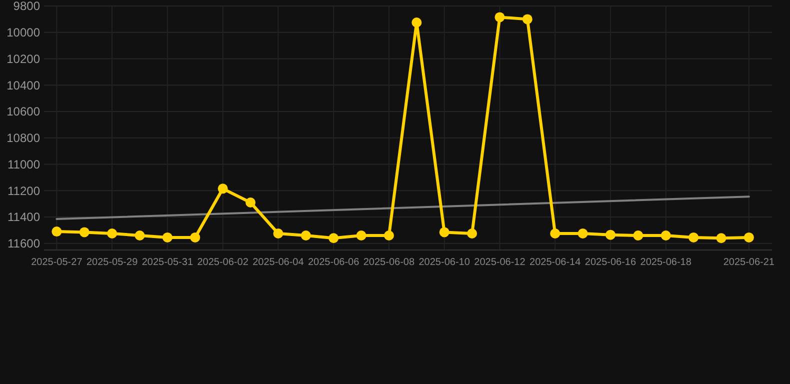 This screenshot has height=384, width=790. I want to click on x-tick-label: 2025-06-16, so click(610, 262).